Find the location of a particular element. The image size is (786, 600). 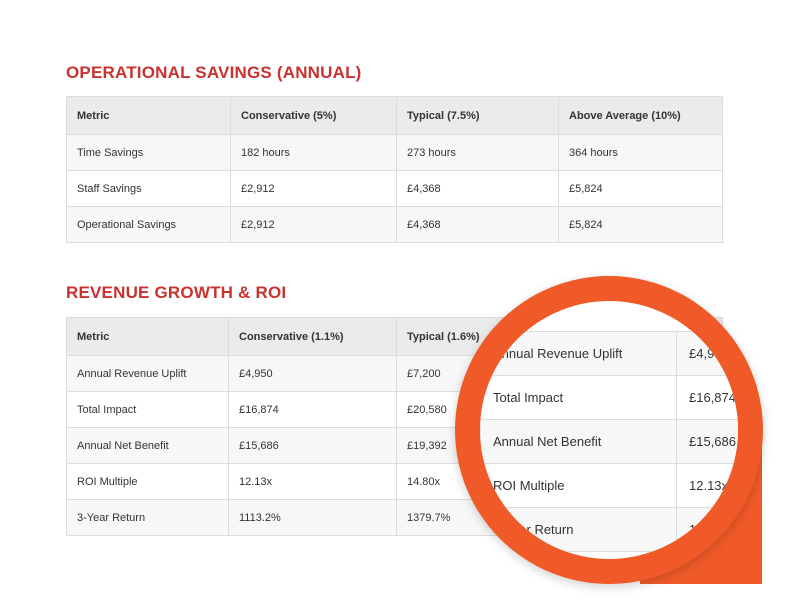

revenue-growth-title: REVENUE GROWTH & ROI is located at coordinates (176, 292).